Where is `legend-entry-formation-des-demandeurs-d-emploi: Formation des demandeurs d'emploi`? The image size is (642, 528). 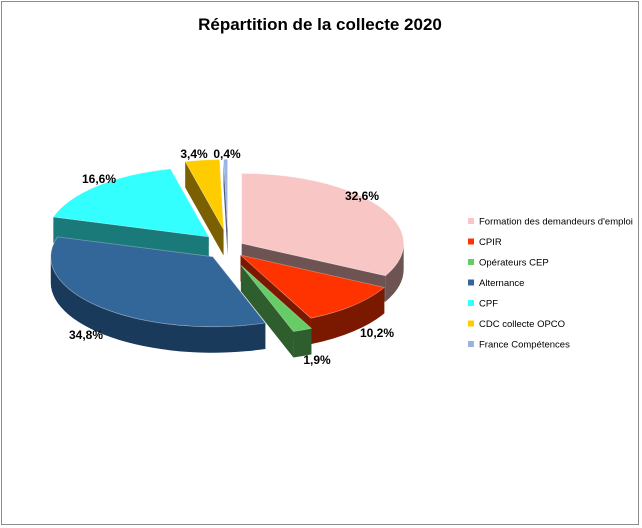 legend-entry-formation-des-demandeurs-d-emploi: Formation des demandeurs d'emploi is located at coordinates (556, 222).